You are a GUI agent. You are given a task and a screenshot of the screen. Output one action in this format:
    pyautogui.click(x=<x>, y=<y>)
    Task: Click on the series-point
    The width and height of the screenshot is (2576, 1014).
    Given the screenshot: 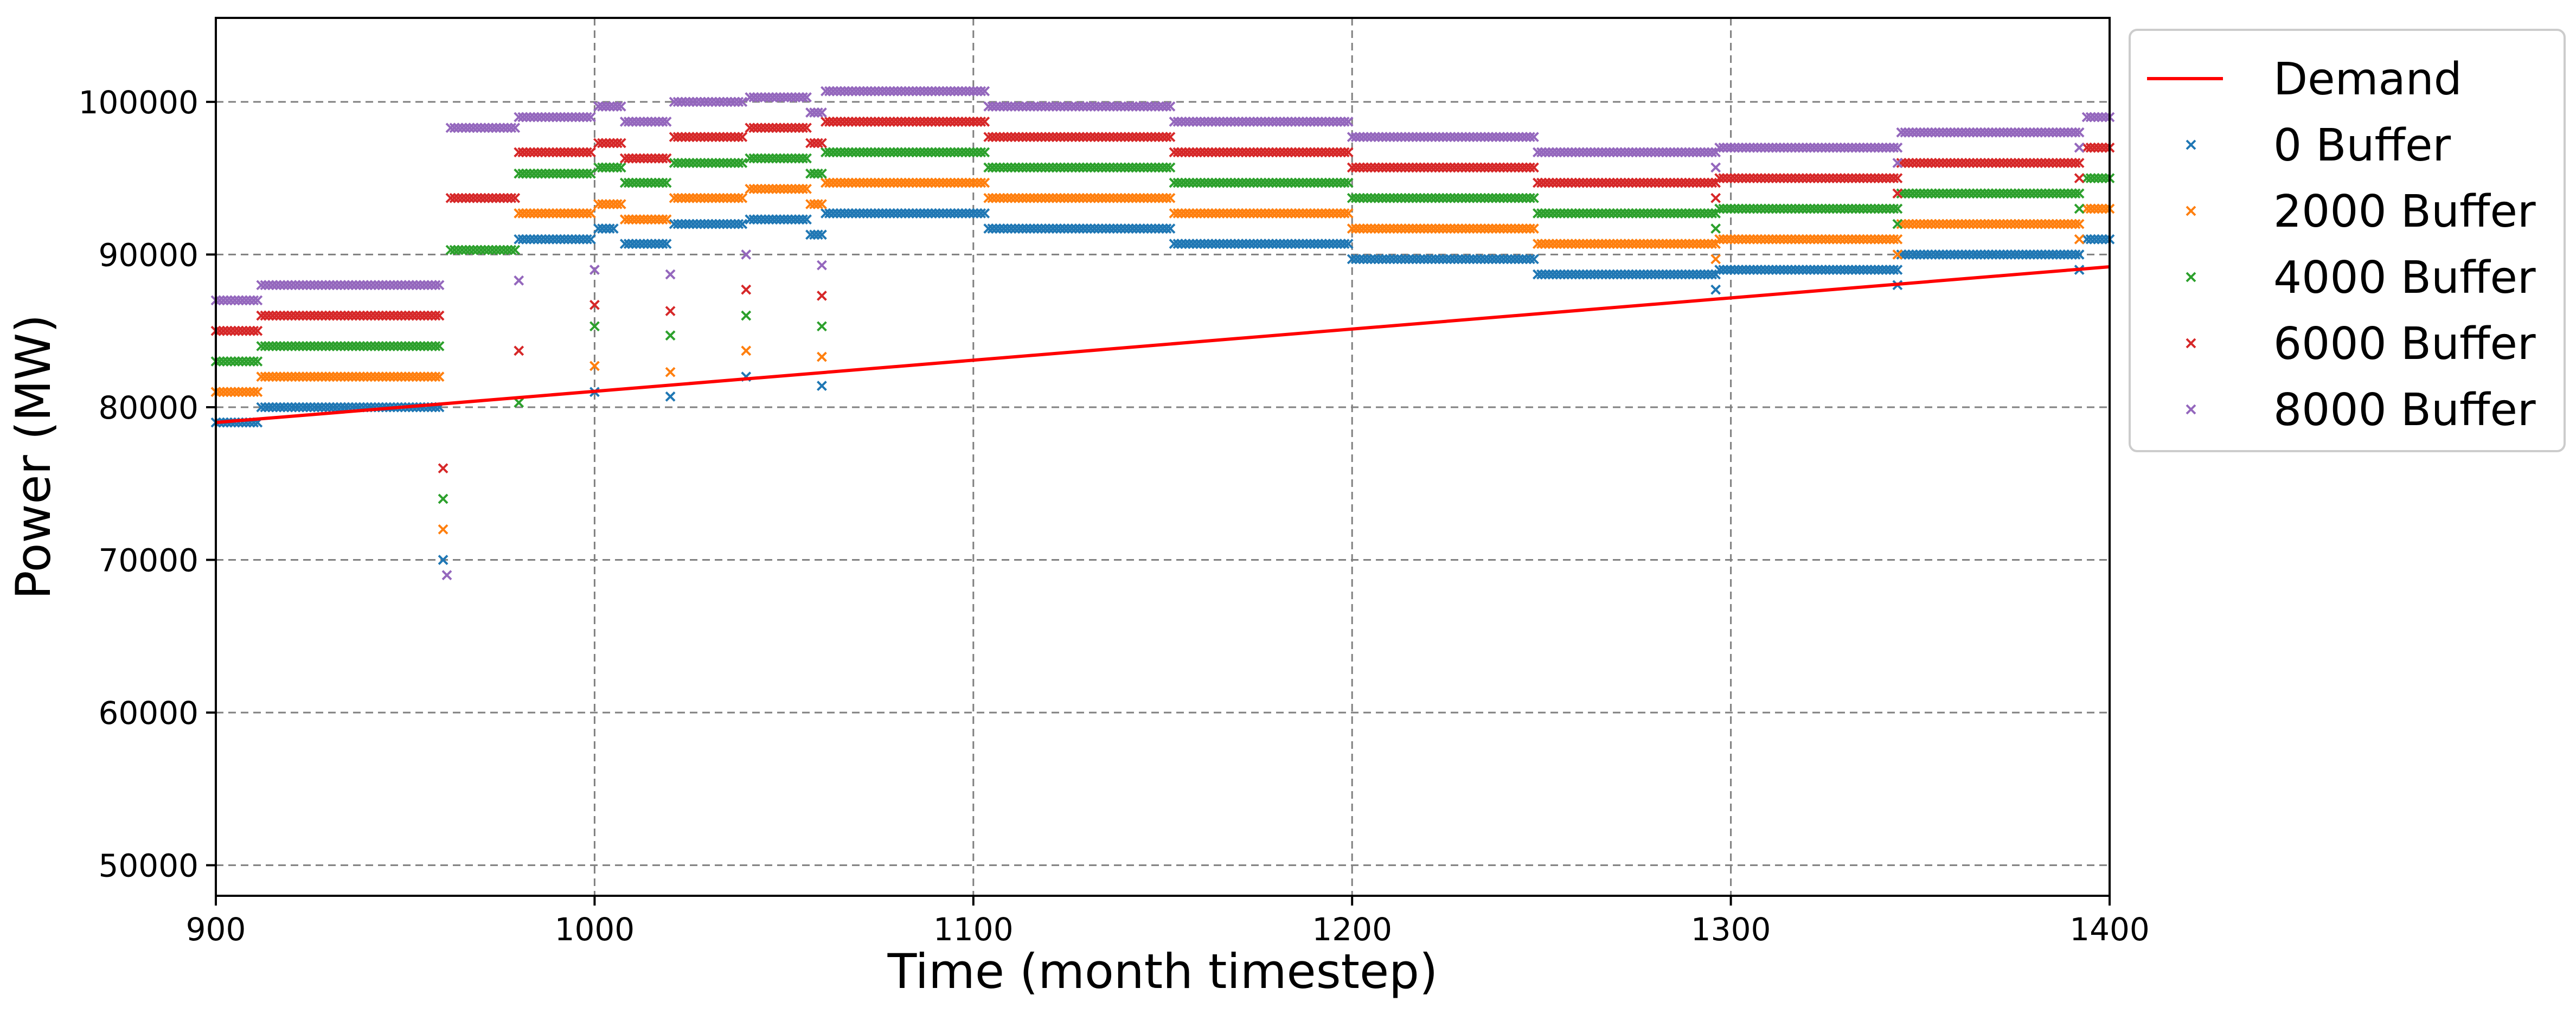 What is the action you would take?
    pyautogui.click(x=822, y=265)
    